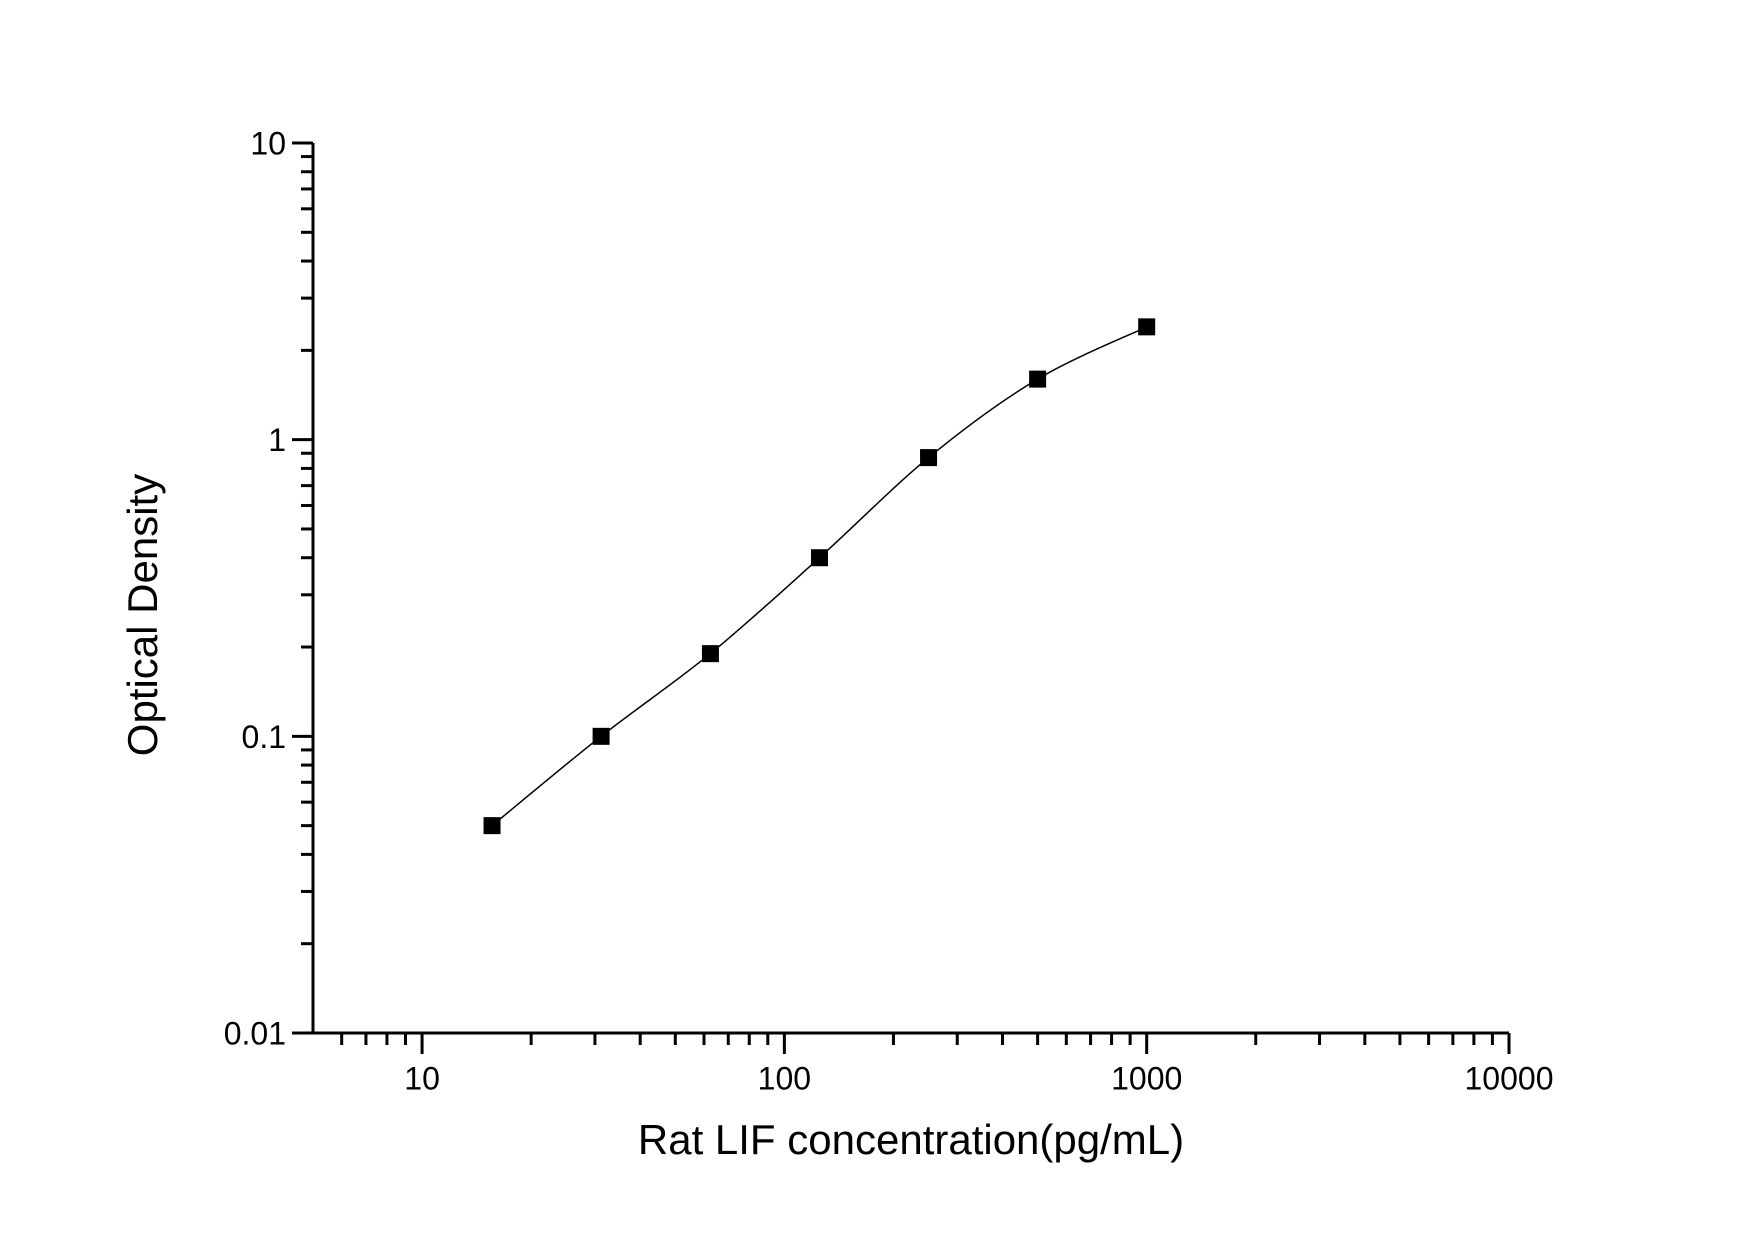 Image resolution: width=1755 pixels, height=1240 pixels. Describe the element at coordinates (268, 144) in the screenshot. I see `y-tick-label: 10` at that location.